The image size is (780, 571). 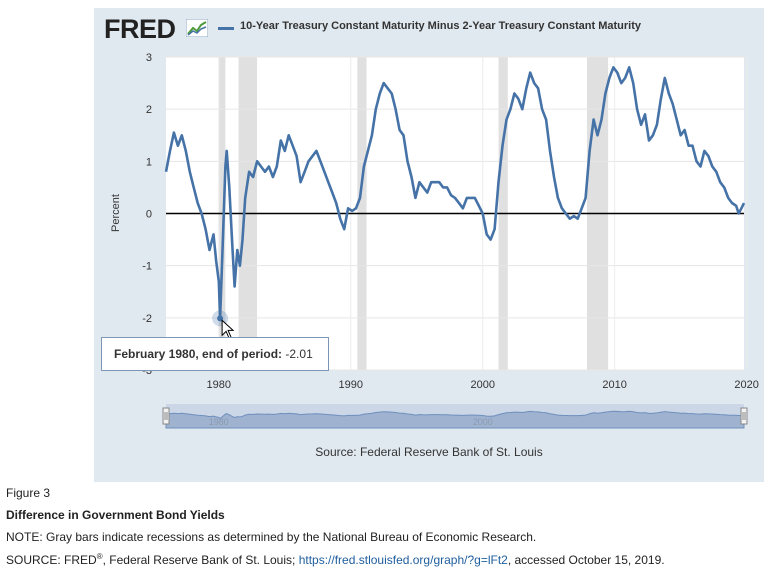 What do you see at coordinates (28, 493) in the screenshot?
I see `figure-label: Figure 3` at bounding box center [28, 493].